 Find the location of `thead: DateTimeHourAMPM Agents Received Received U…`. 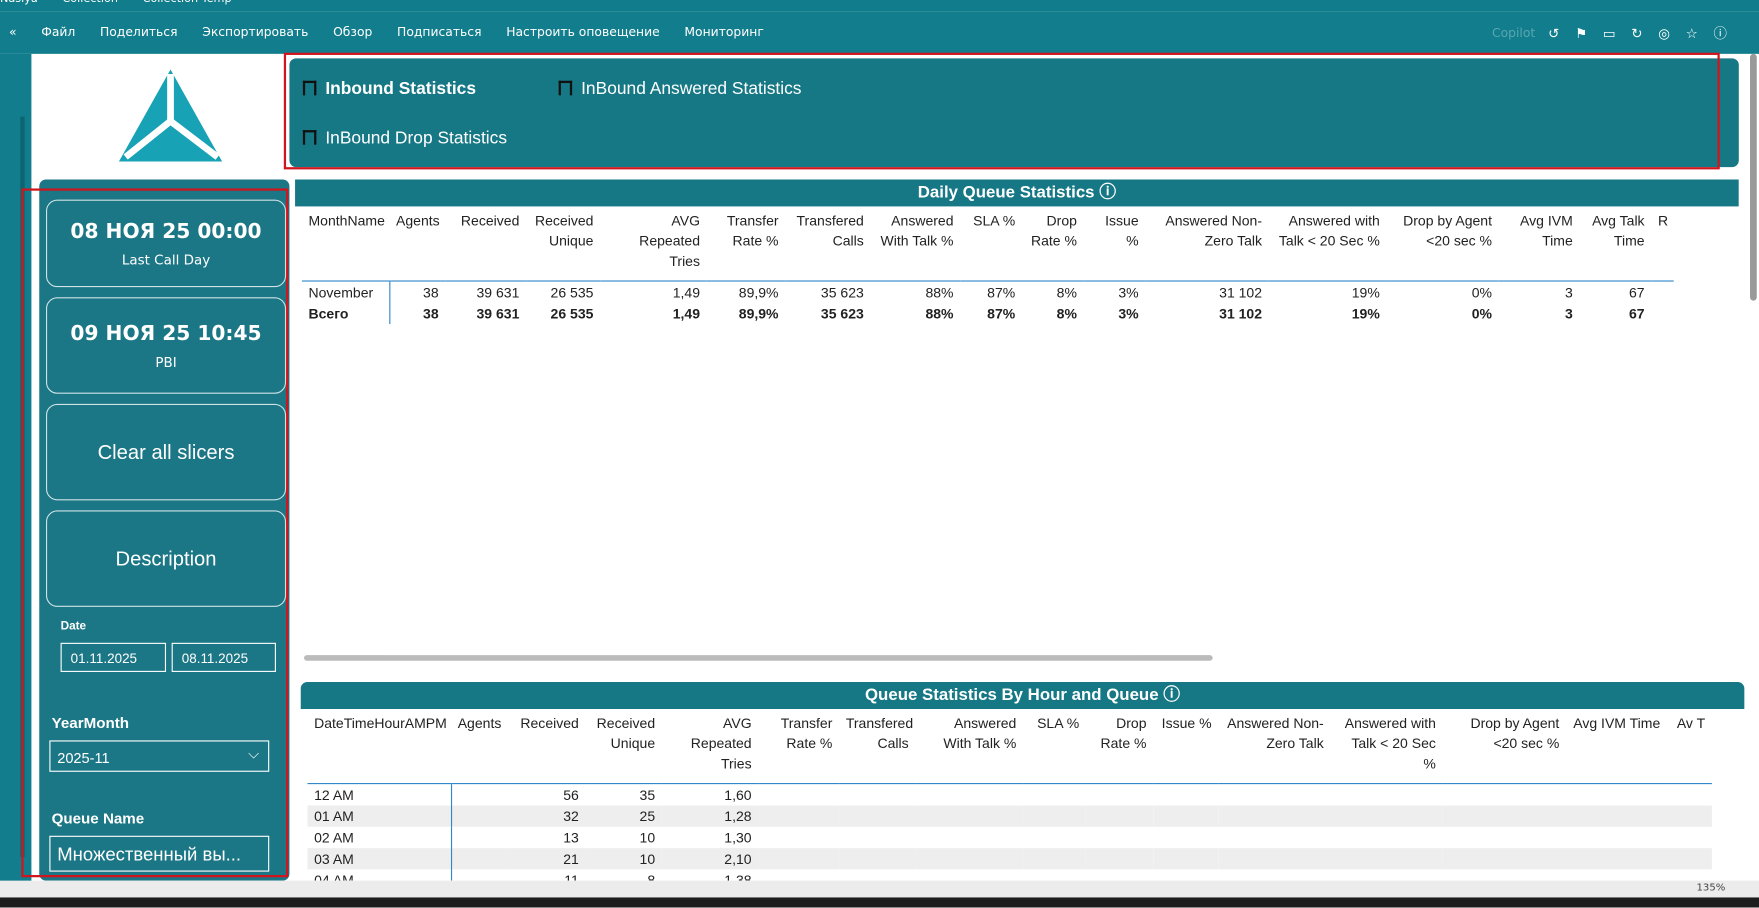

thead: DateTimeHourAMPM Agents Received Received U… is located at coordinates (1009, 746).